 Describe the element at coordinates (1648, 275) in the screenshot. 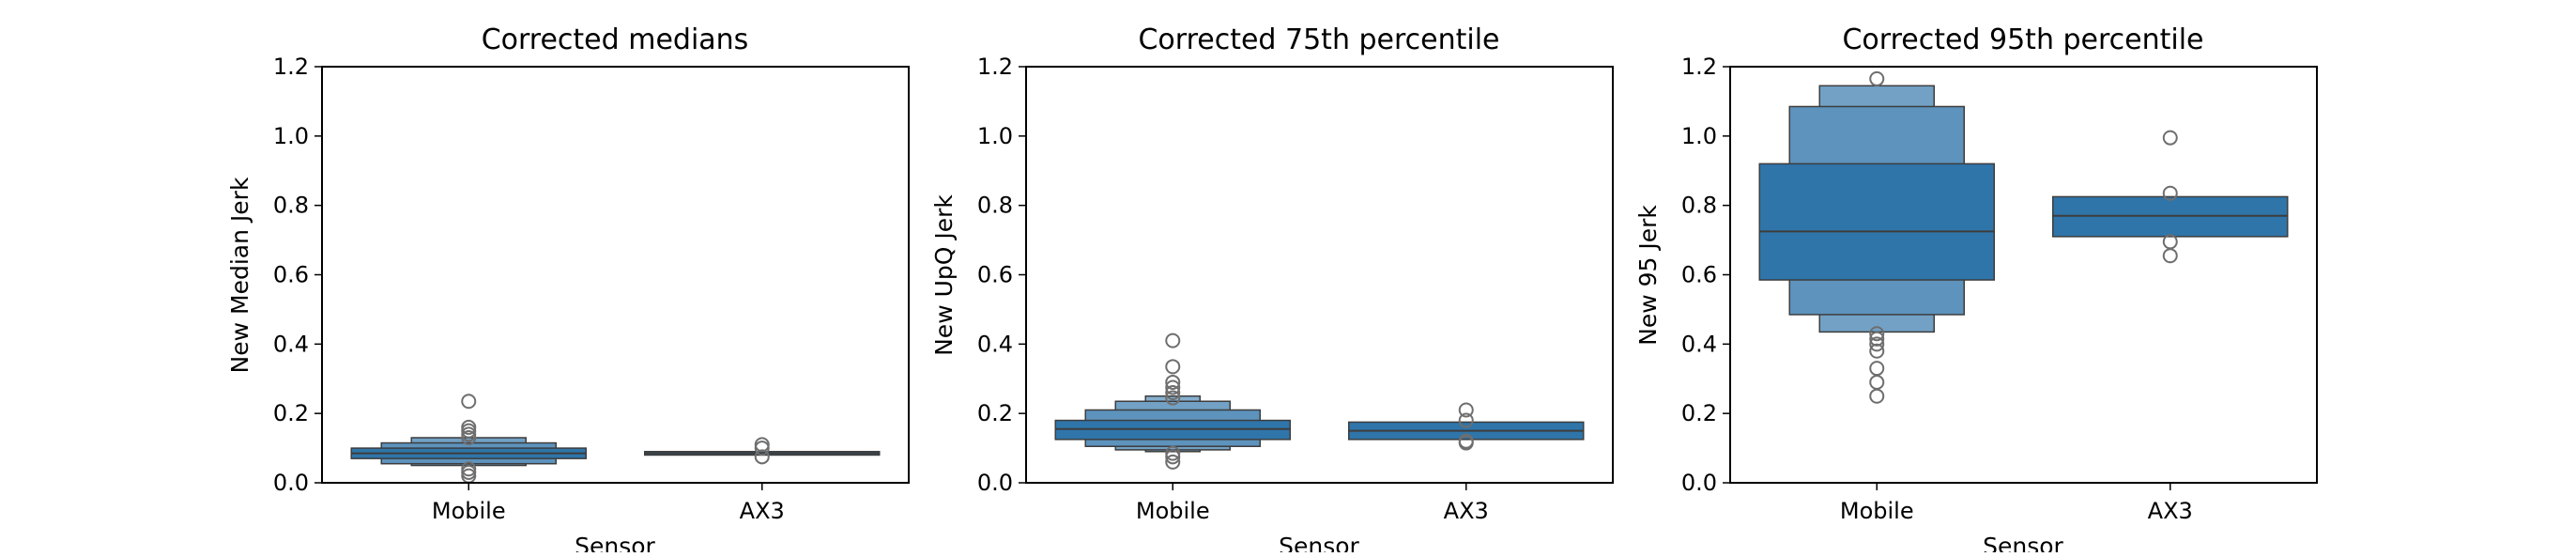

I see `y-axis-label: New 95 Jerk` at that location.